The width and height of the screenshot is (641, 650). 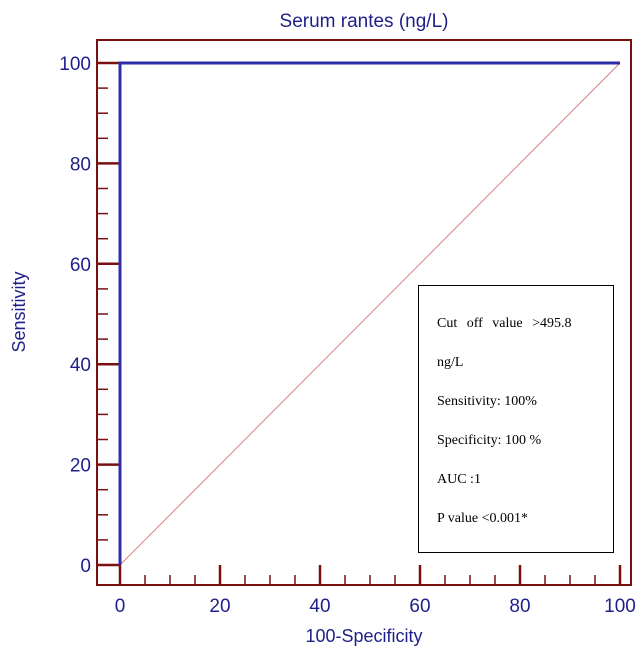 I want to click on annotation-auc: AUC :1, so click(x=459, y=479).